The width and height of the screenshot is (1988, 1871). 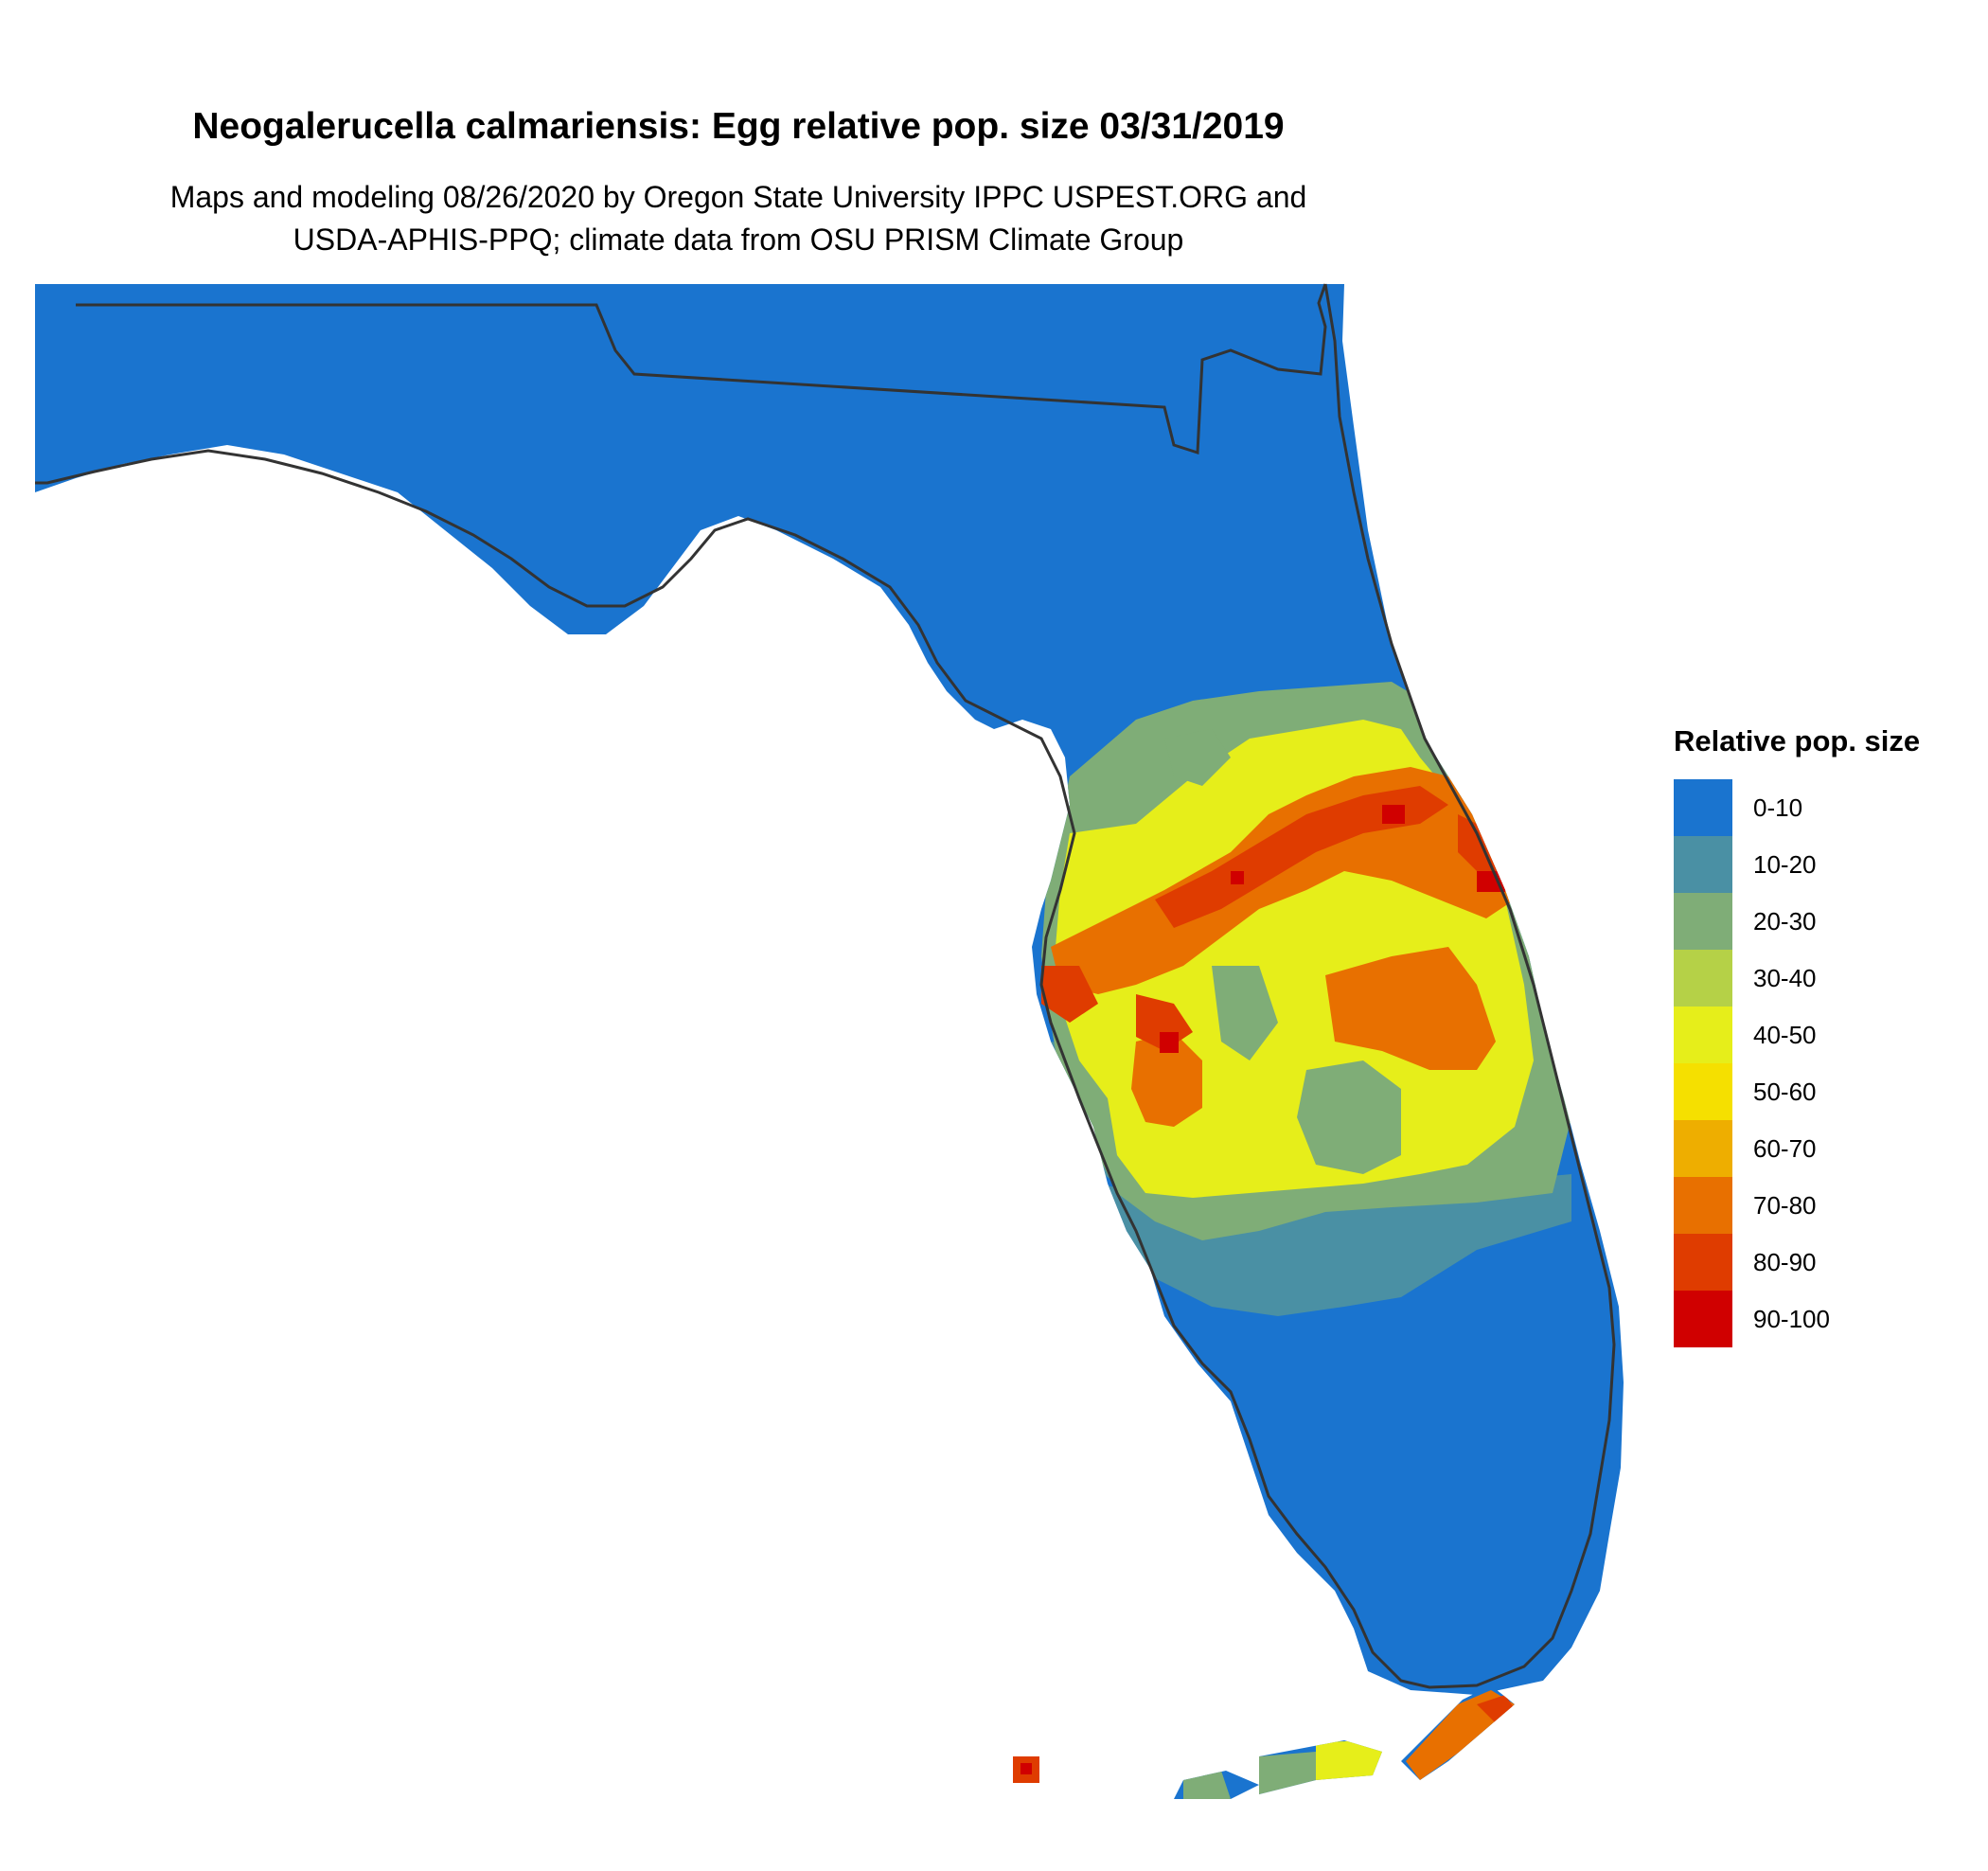 I want to click on legend-item: 60-70, so click(x=1797, y=1148).